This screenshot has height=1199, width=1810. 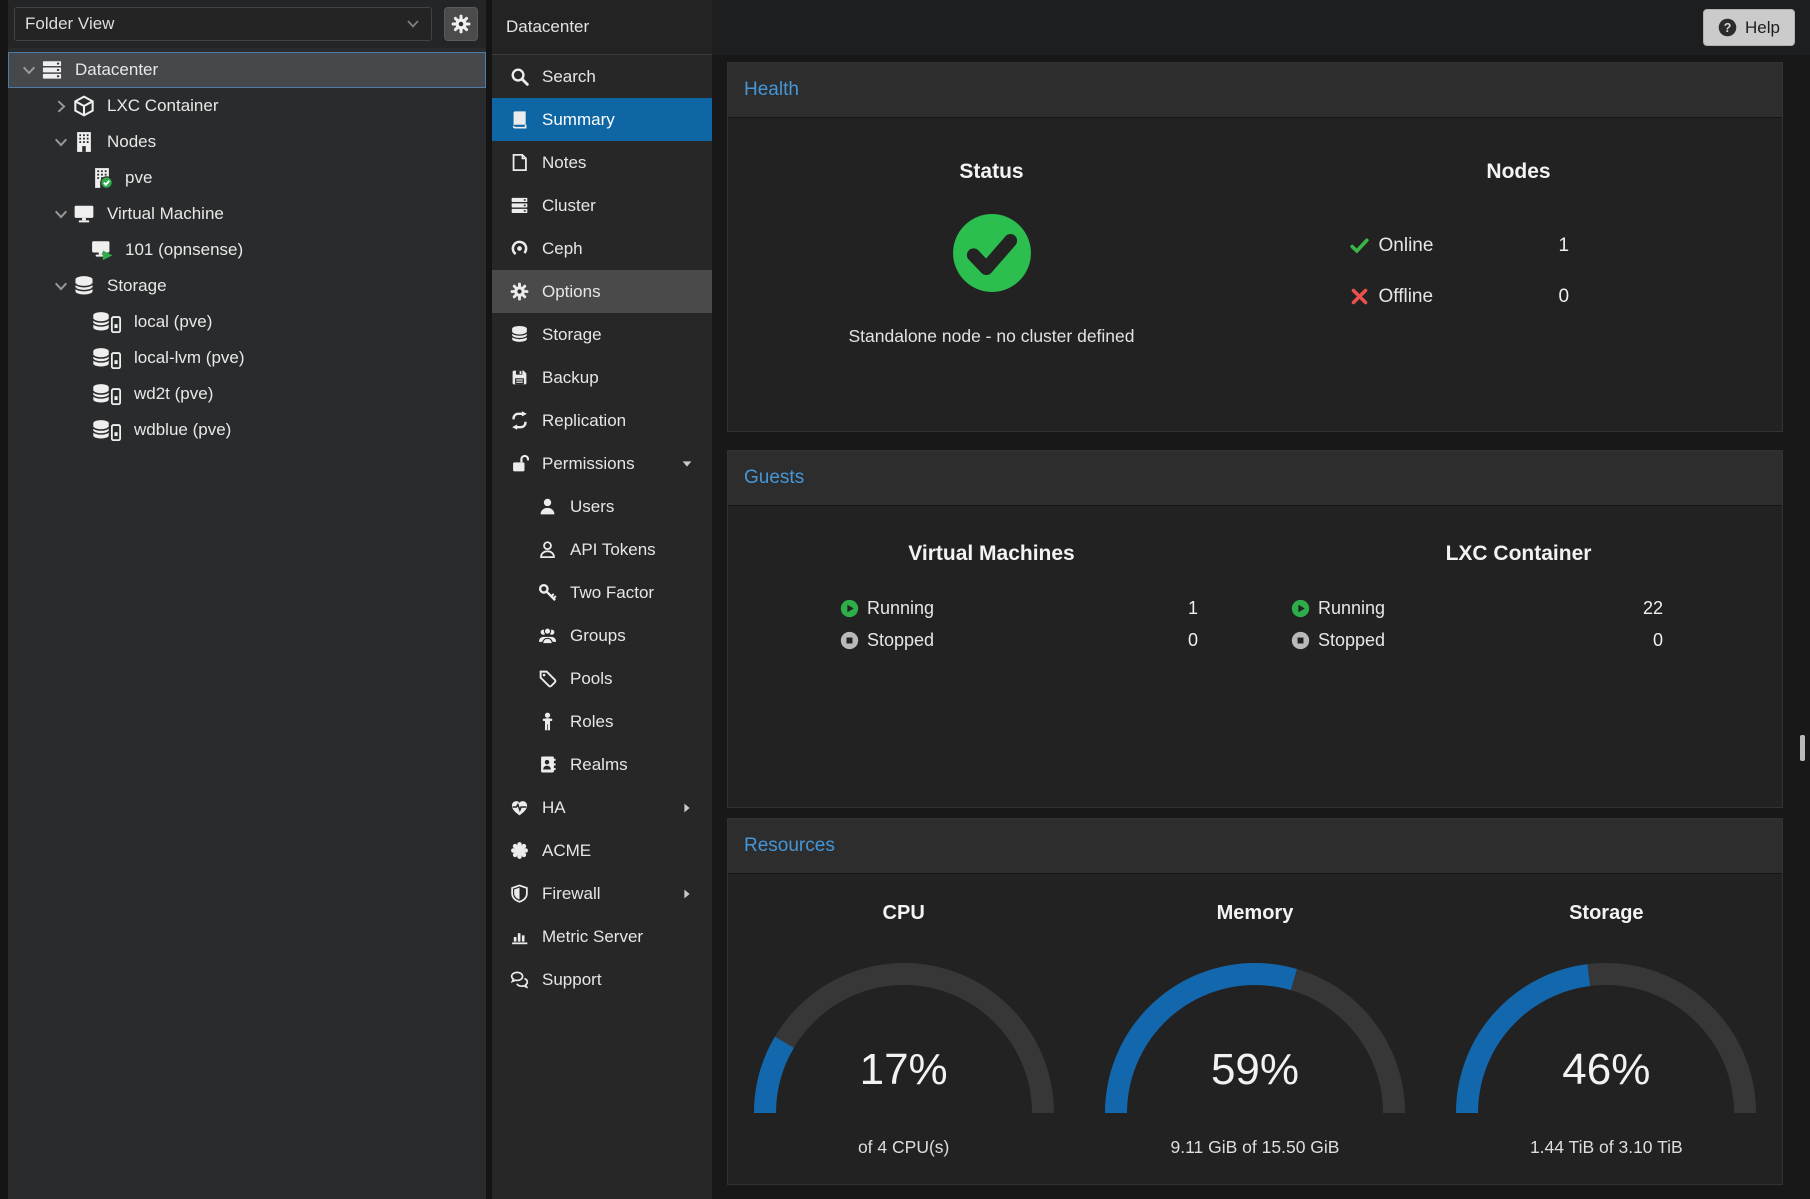 I want to click on tree-item-lxc-container: LXC Container, so click(x=247, y=106).